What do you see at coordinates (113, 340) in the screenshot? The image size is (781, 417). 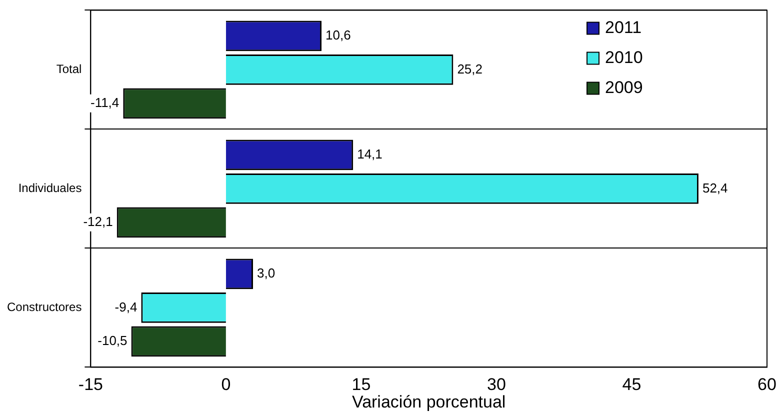 I see `data-label: -10,5` at bounding box center [113, 340].